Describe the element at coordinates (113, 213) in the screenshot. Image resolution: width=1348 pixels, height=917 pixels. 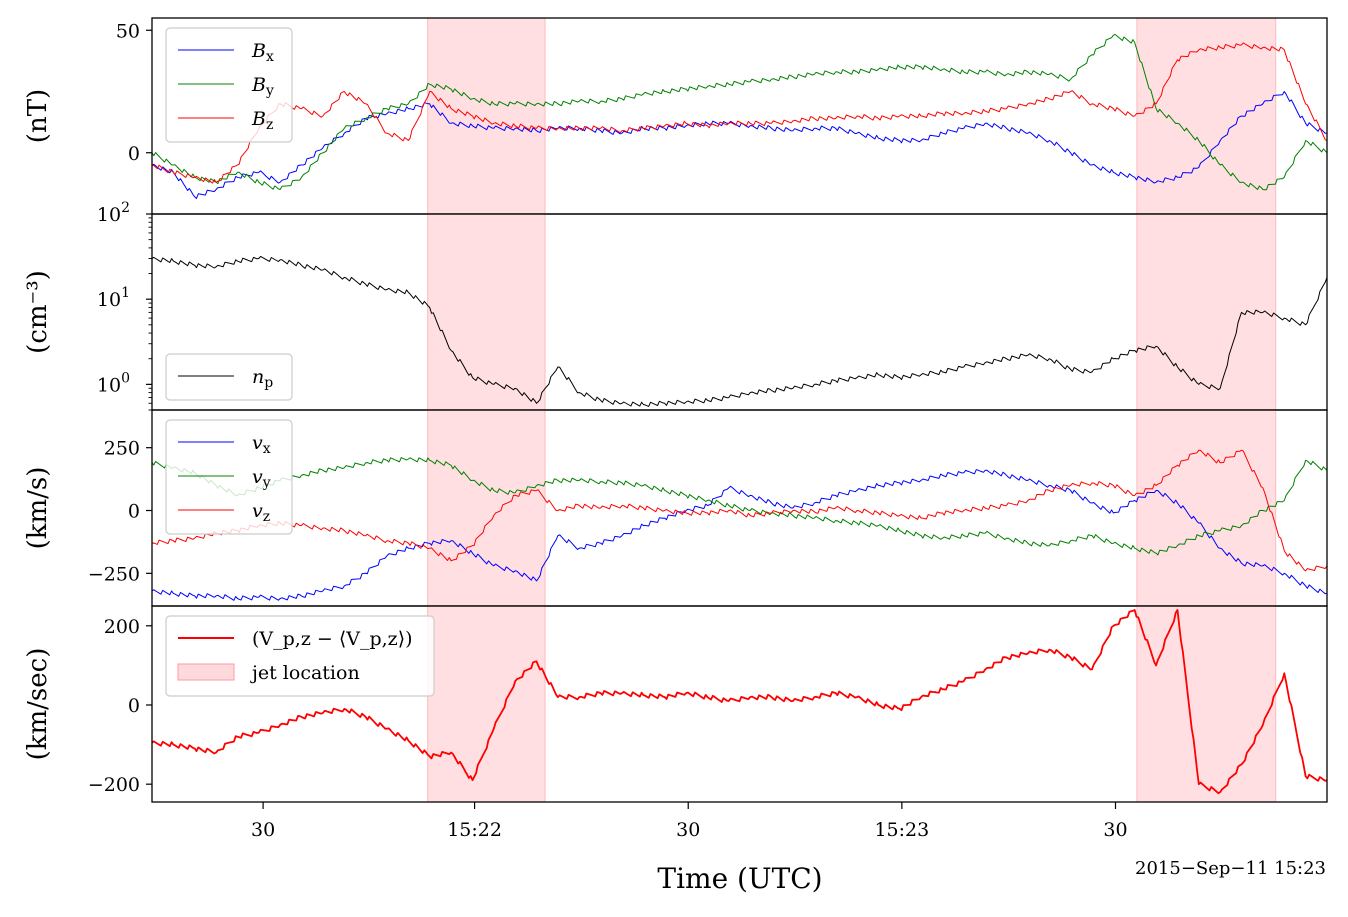
I see `y-tick-label: 10²` at that location.